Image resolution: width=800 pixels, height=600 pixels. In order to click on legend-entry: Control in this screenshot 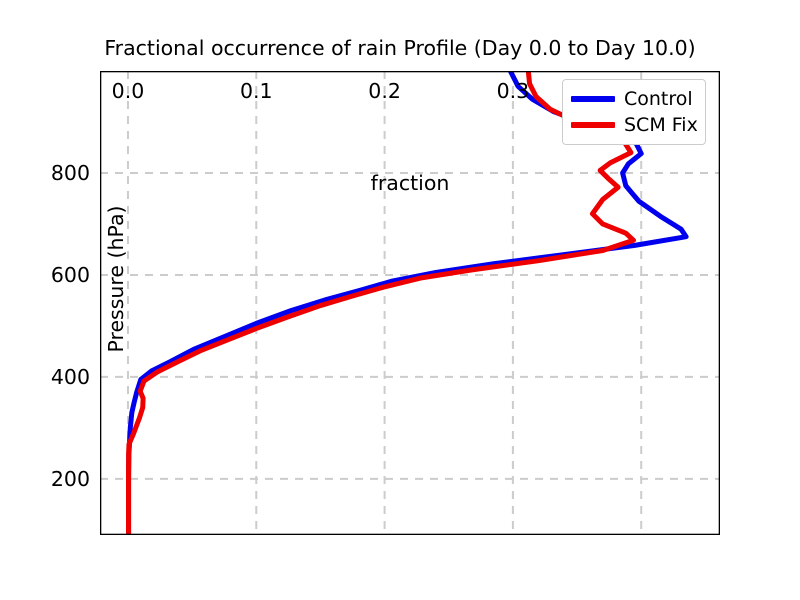, I will do `click(634, 99)`.